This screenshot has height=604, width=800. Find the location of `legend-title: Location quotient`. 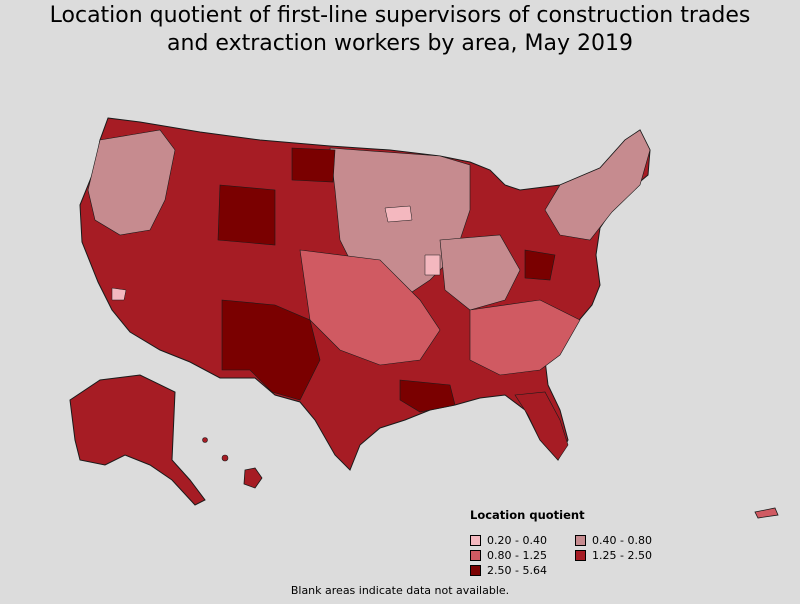

legend-title: Location quotient is located at coordinates (527, 515).